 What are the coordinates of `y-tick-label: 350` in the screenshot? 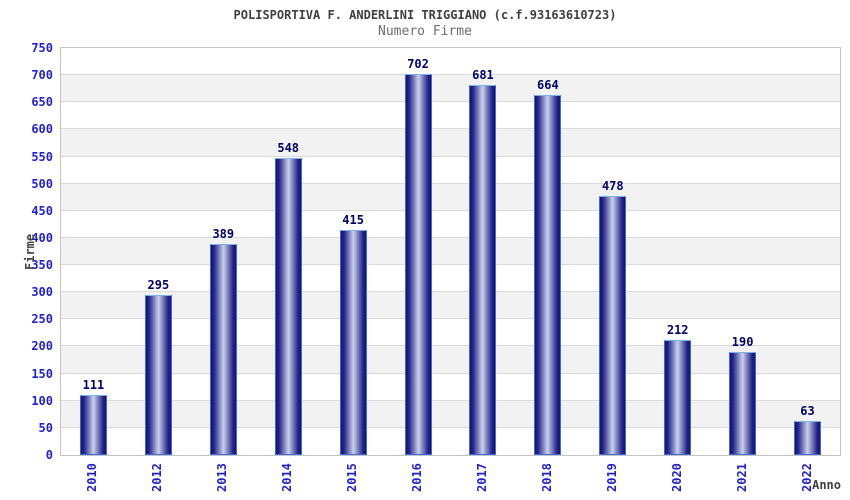 It's located at (42, 265).